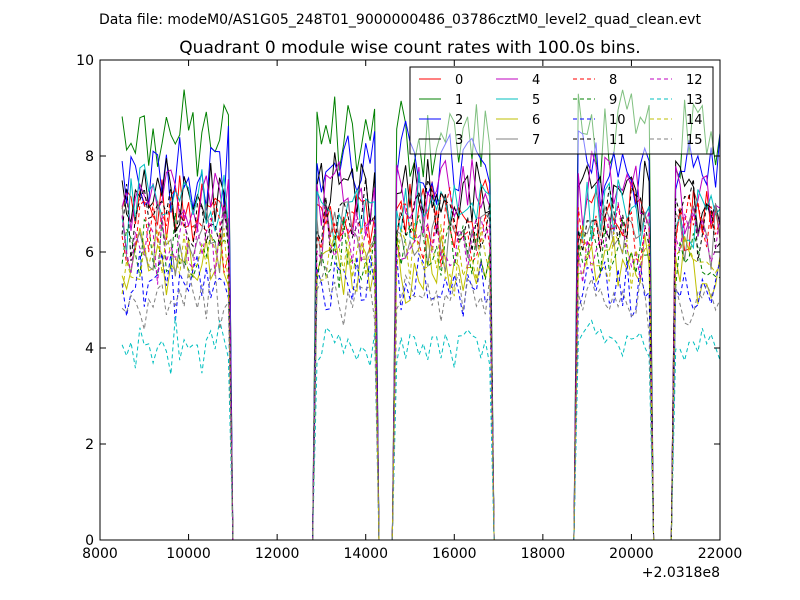 The height and width of the screenshot is (600, 800). I want to click on legend-label-2: 2, so click(459, 120).